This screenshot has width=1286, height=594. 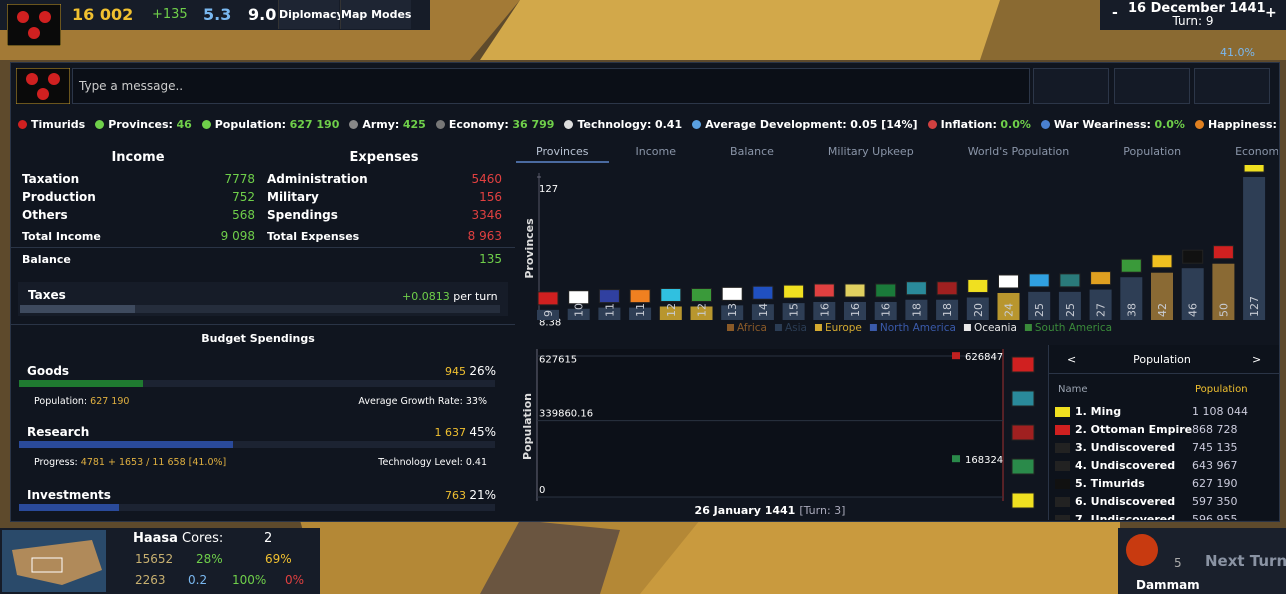 What do you see at coordinates (562, 153) in the screenshot?
I see `chart-tab: Provinces` at bounding box center [562, 153].